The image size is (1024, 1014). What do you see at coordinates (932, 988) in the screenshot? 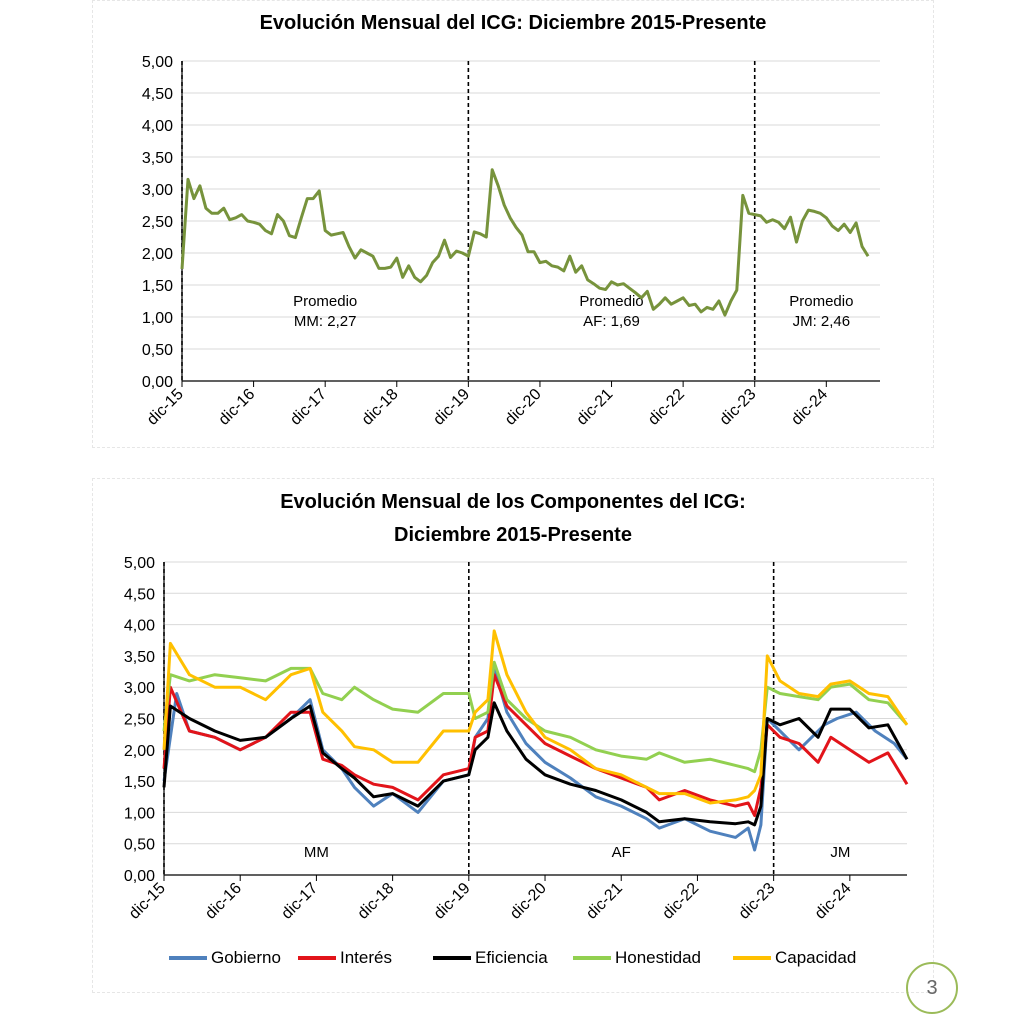
I see `page-number: 3` at bounding box center [932, 988].